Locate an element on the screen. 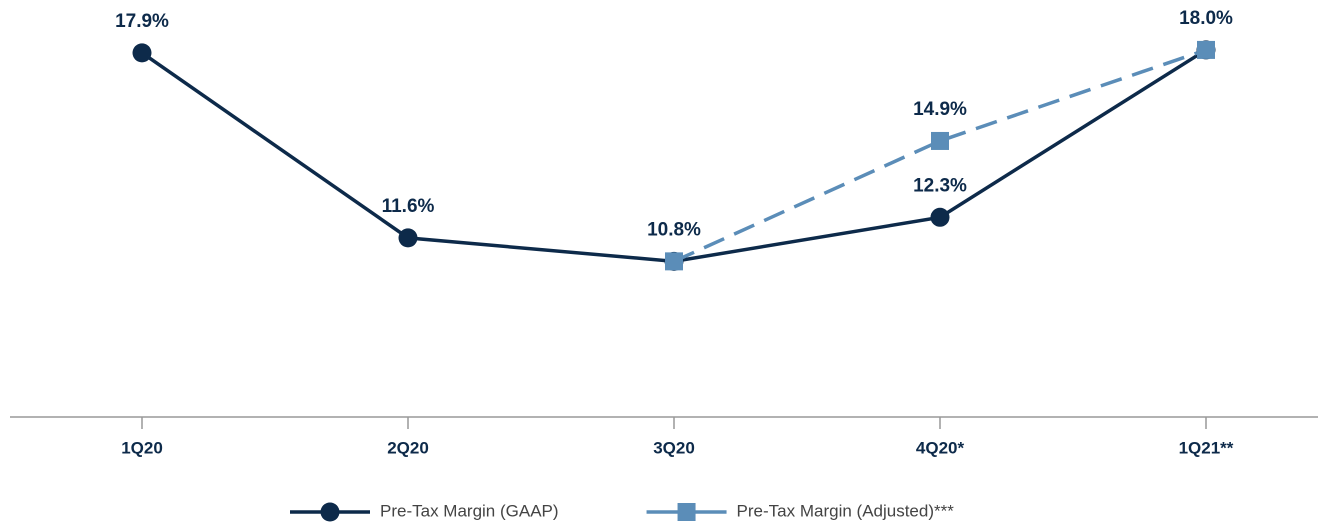  legend-label: Pre-Tax Margin (Adjusted)*** is located at coordinates (846, 510).